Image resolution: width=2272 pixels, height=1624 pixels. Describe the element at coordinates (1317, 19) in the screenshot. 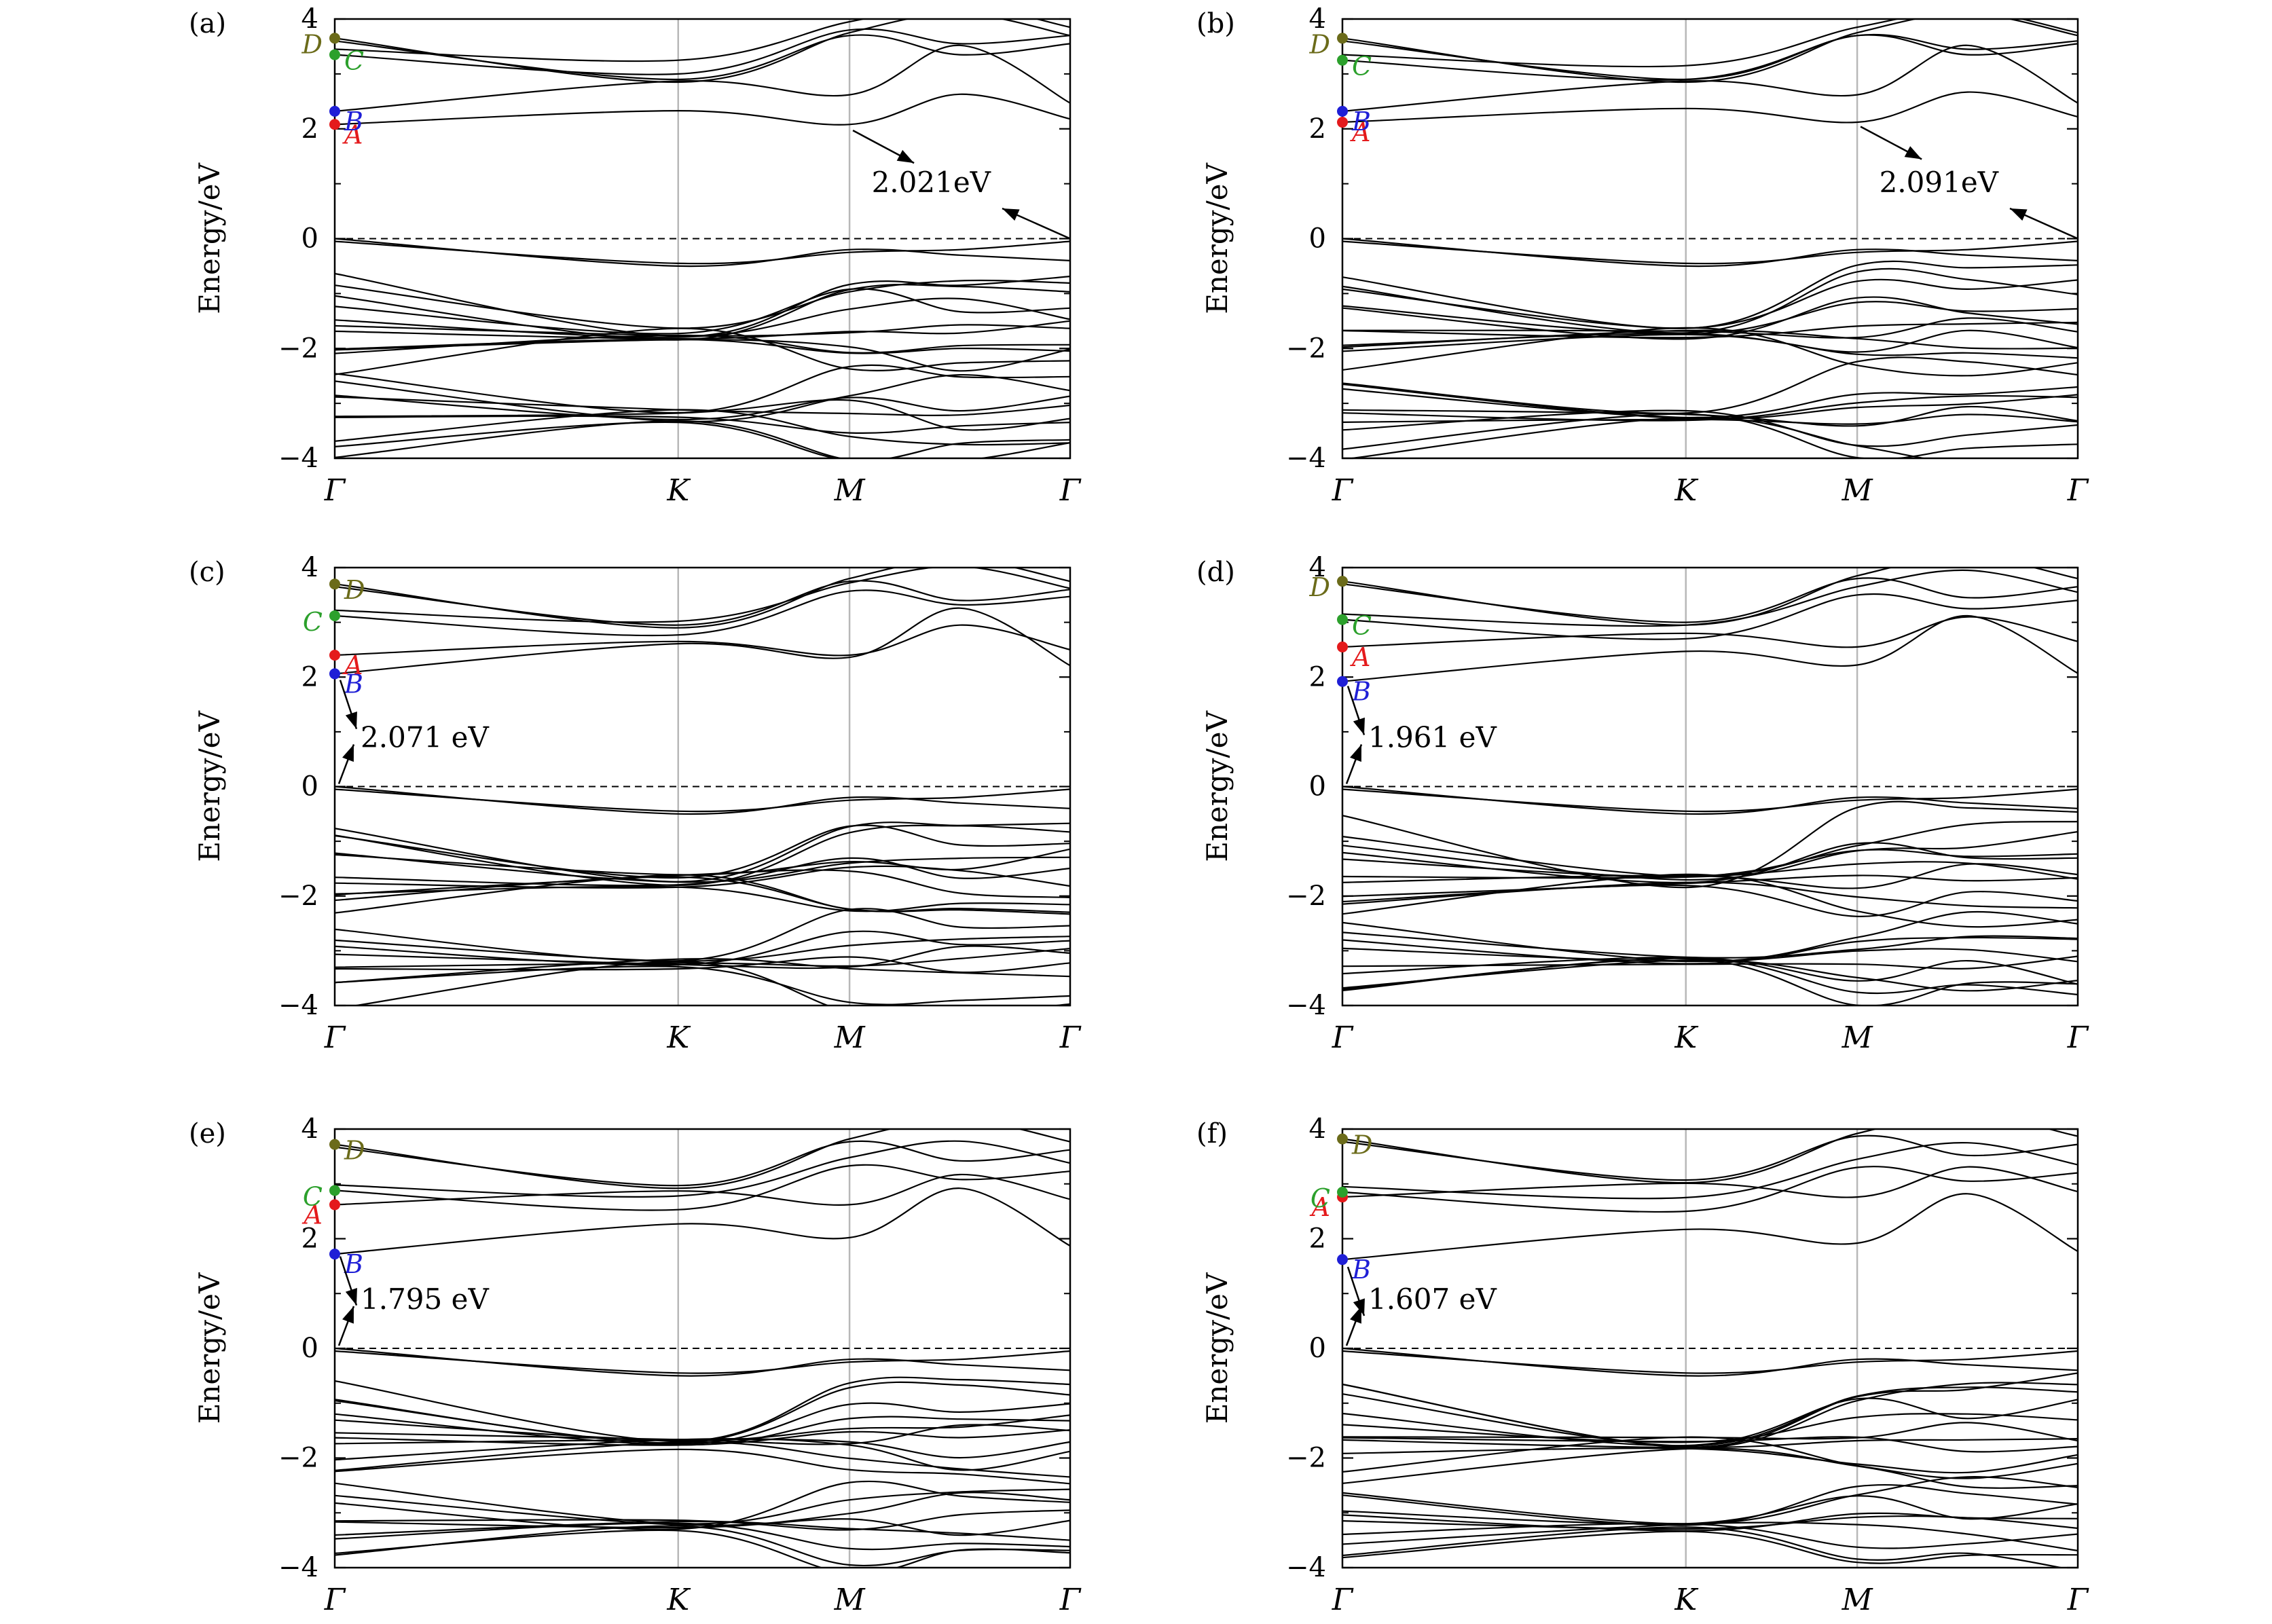

I see `y-tick-label: 4` at that location.